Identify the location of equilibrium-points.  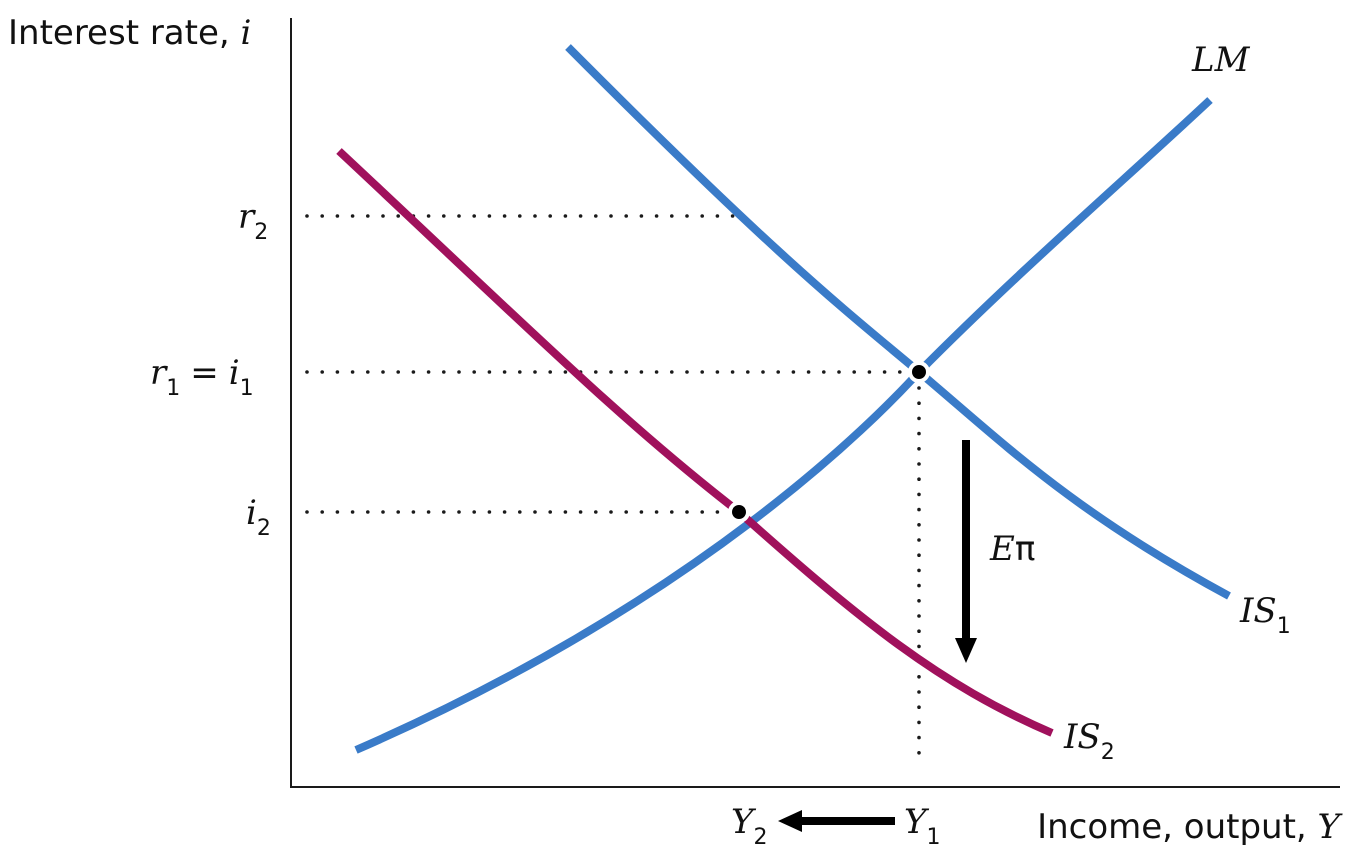
(829, 442).